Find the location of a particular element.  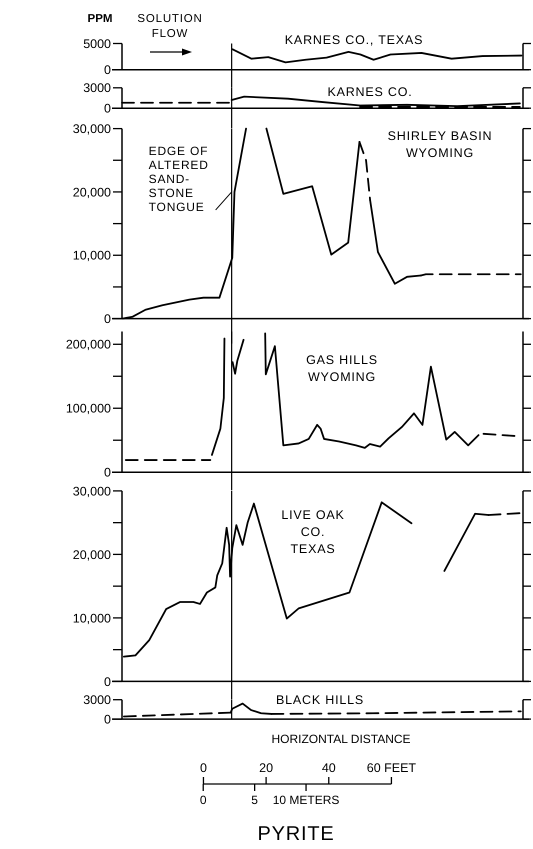

x-tick-label: 20 is located at coordinates (266, 768).